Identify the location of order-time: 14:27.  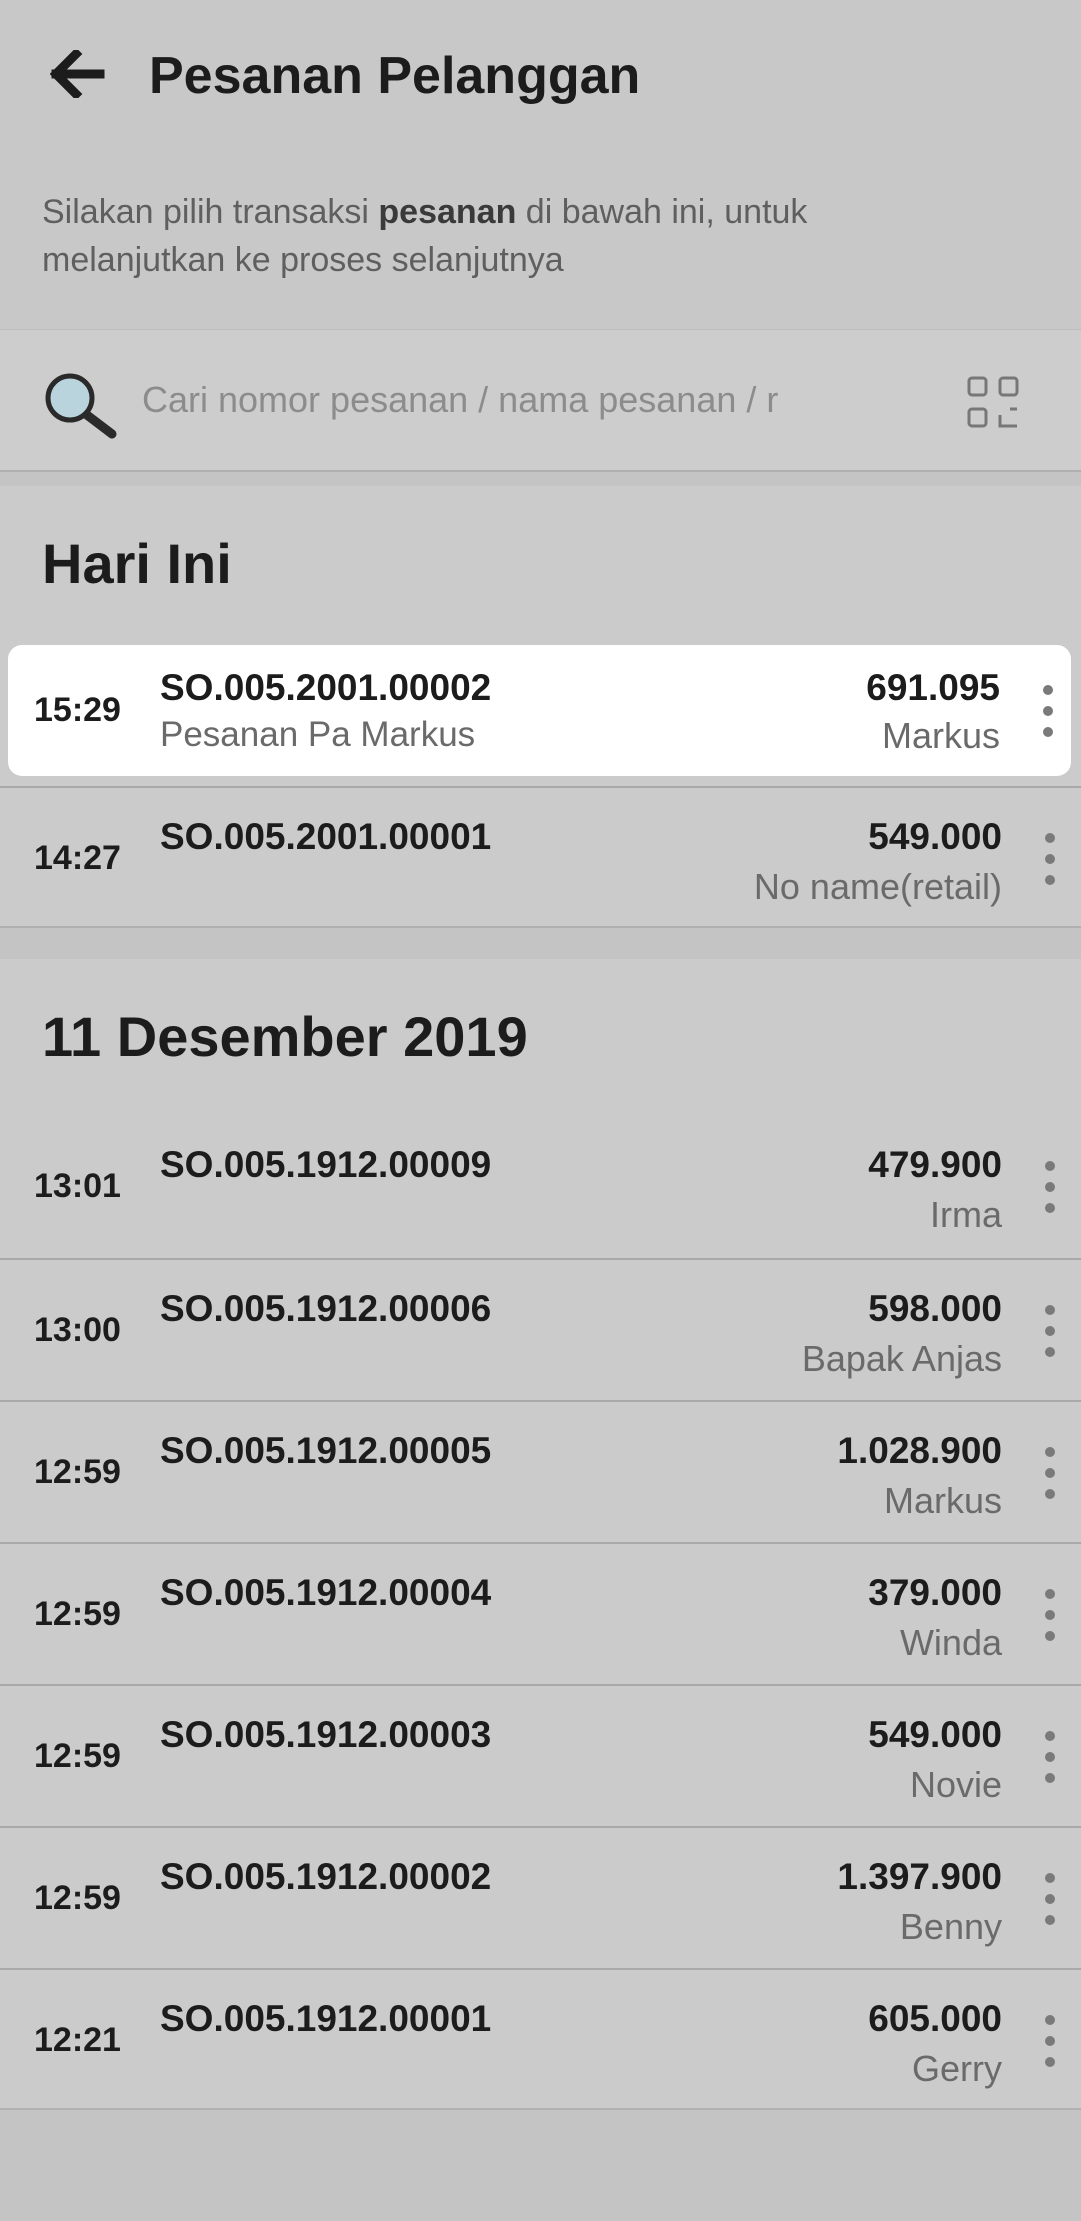
(77, 858).